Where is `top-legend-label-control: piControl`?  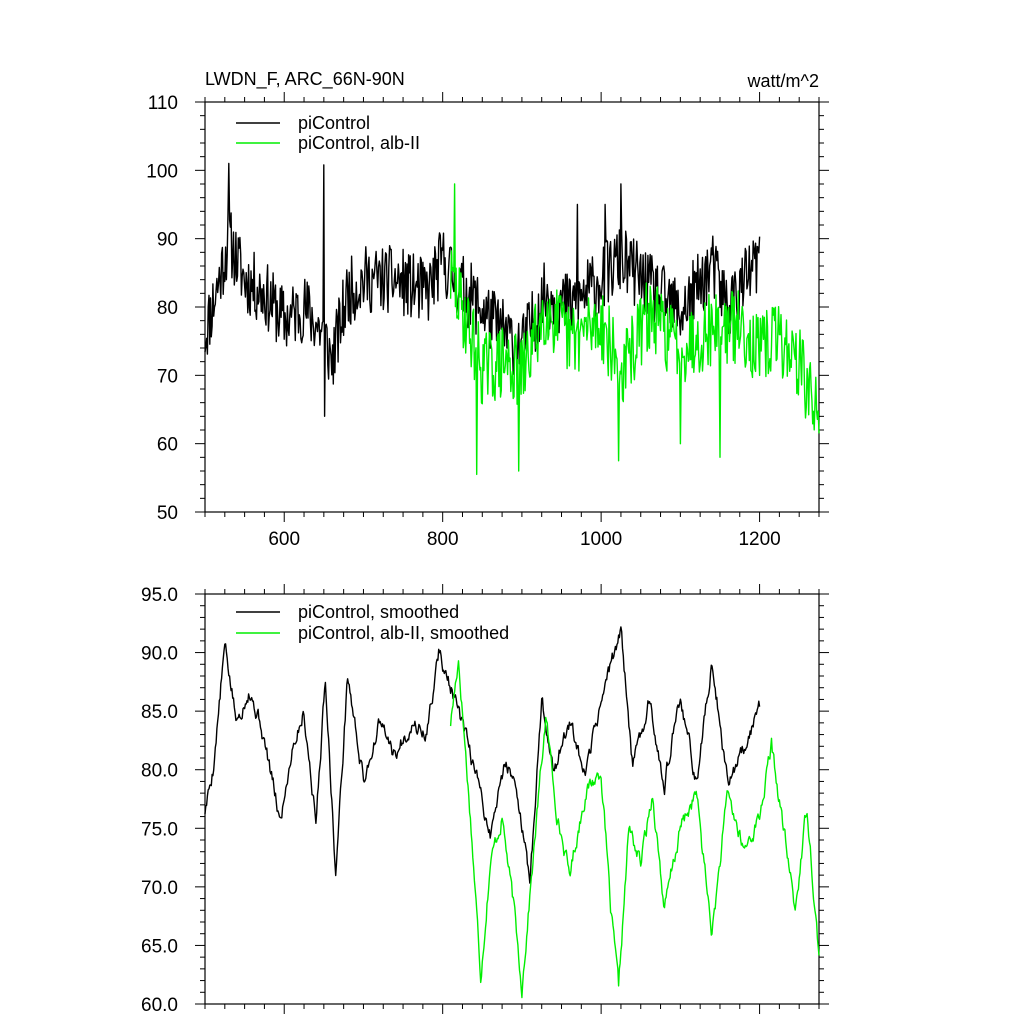
top-legend-label-control: piControl is located at coordinates (334, 123).